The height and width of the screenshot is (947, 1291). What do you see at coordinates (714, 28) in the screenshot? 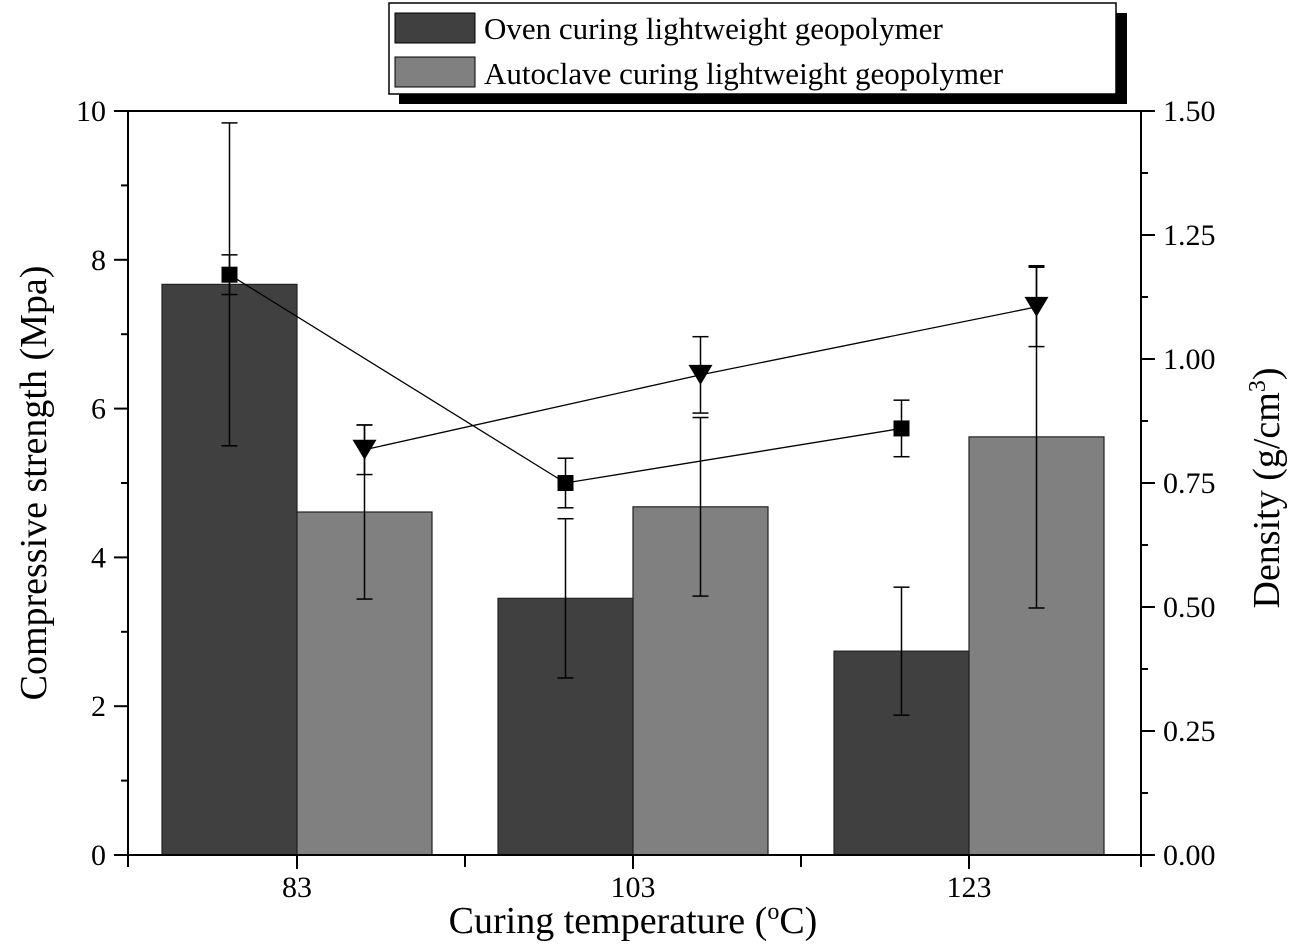
I see `legend-label-oven: Oven curing lightweight geopolymer` at bounding box center [714, 28].